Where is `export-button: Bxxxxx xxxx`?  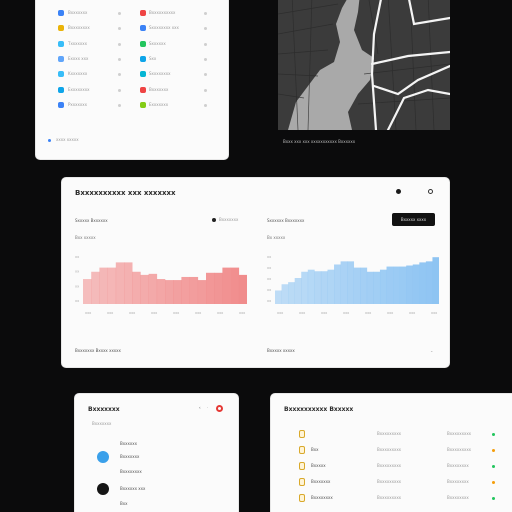 export-button: Bxxxxx xxxx is located at coordinates (413, 219).